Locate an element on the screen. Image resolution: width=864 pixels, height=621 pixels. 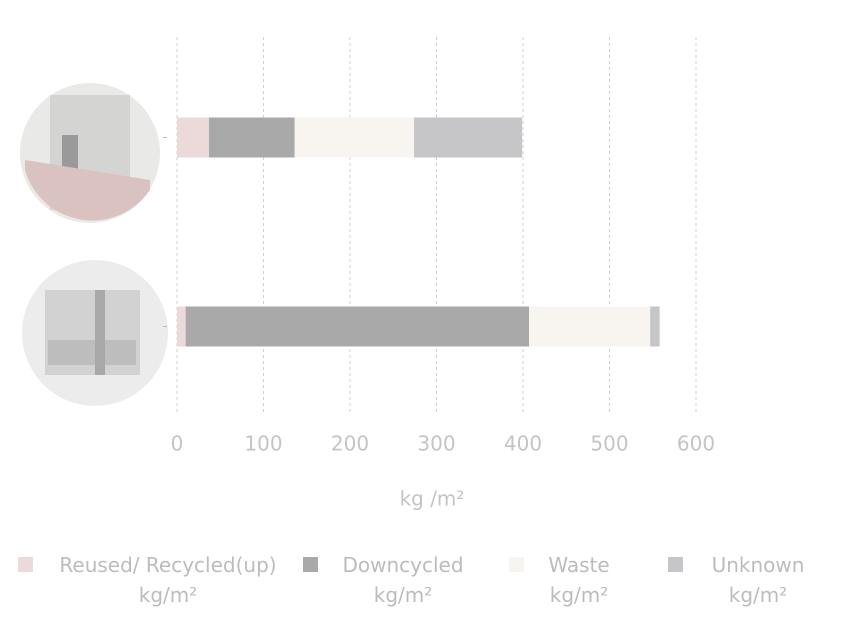
legend-entry: Reused/ Recycled(up) kg/m² is located at coordinates (155, 580).